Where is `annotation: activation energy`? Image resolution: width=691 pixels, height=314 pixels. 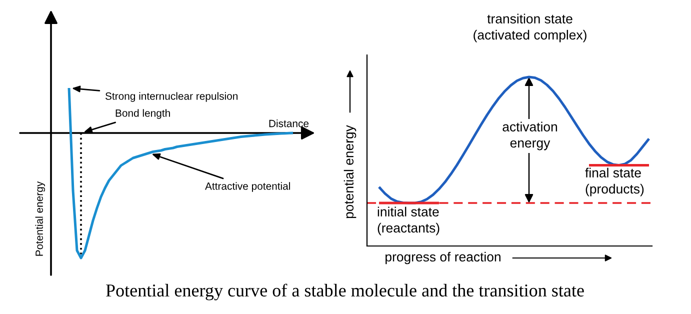 annotation: activation energy is located at coordinates (530, 136).